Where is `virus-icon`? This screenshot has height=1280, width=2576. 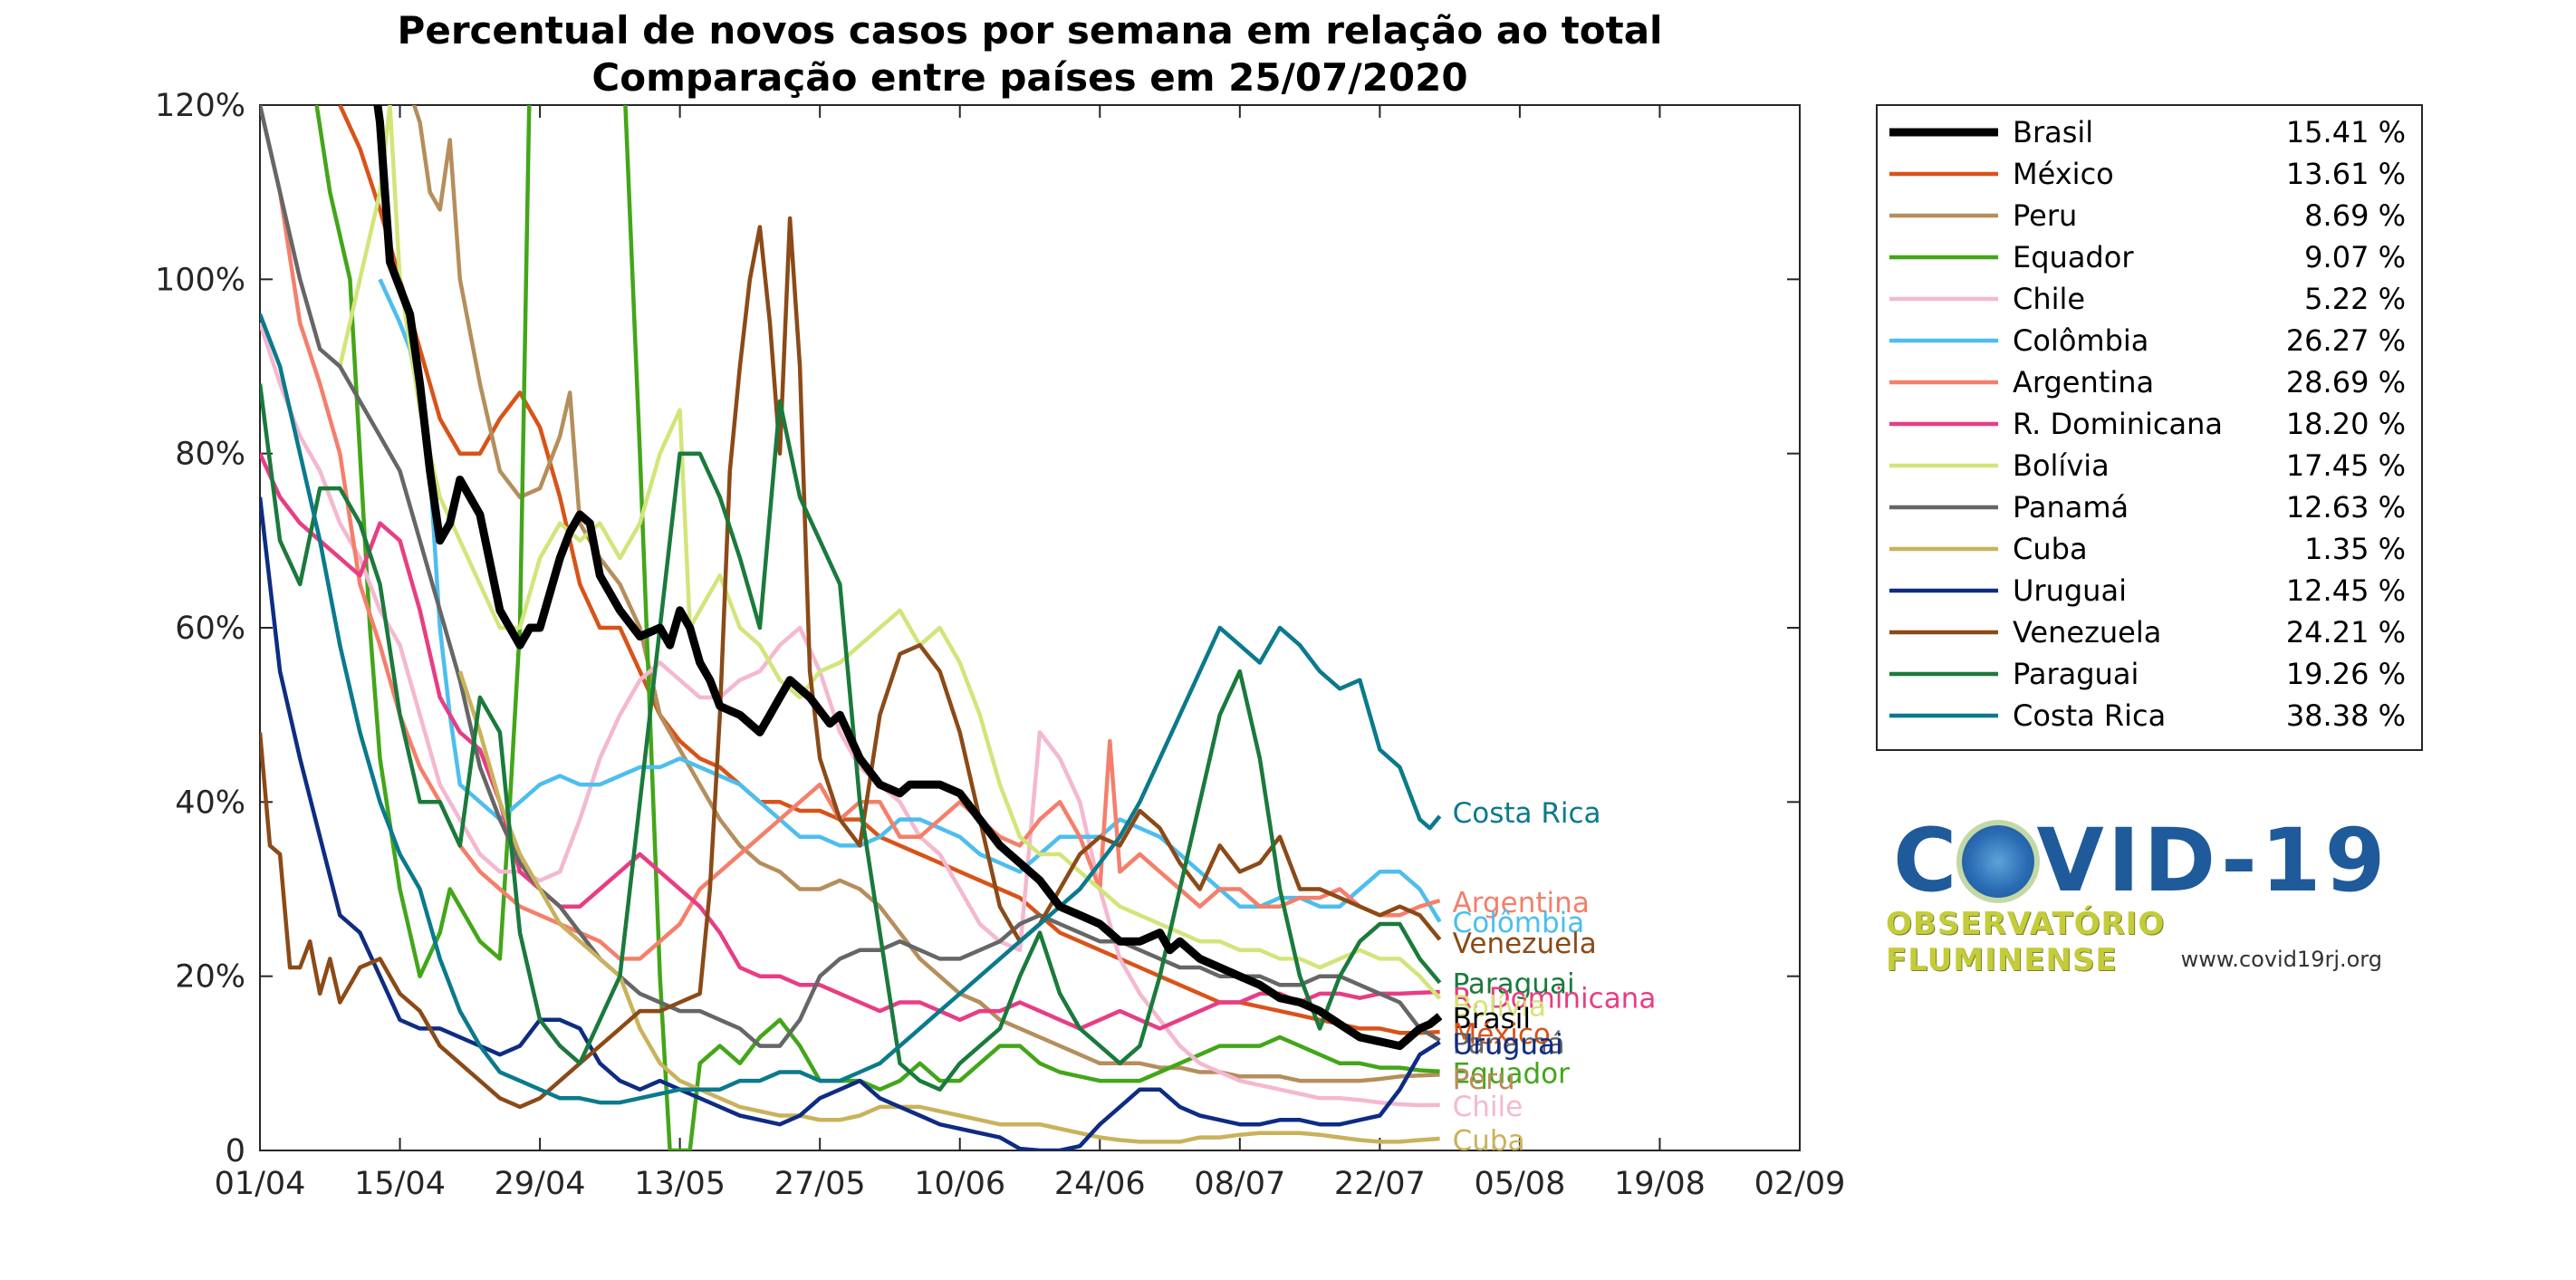 virus-icon is located at coordinates (1998, 861).